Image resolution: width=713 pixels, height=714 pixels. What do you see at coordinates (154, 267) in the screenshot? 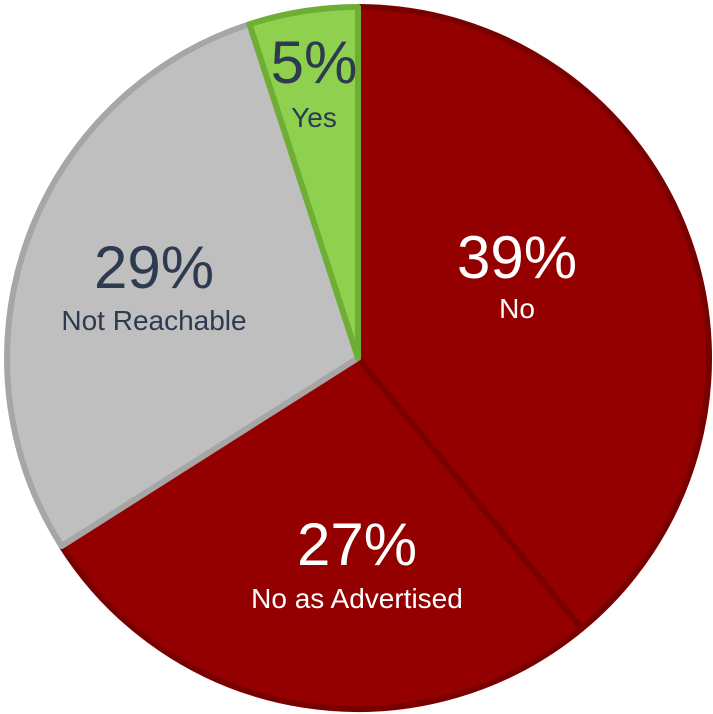
I see `slice-percent-label: 29%` at bounding box center [154, 267].